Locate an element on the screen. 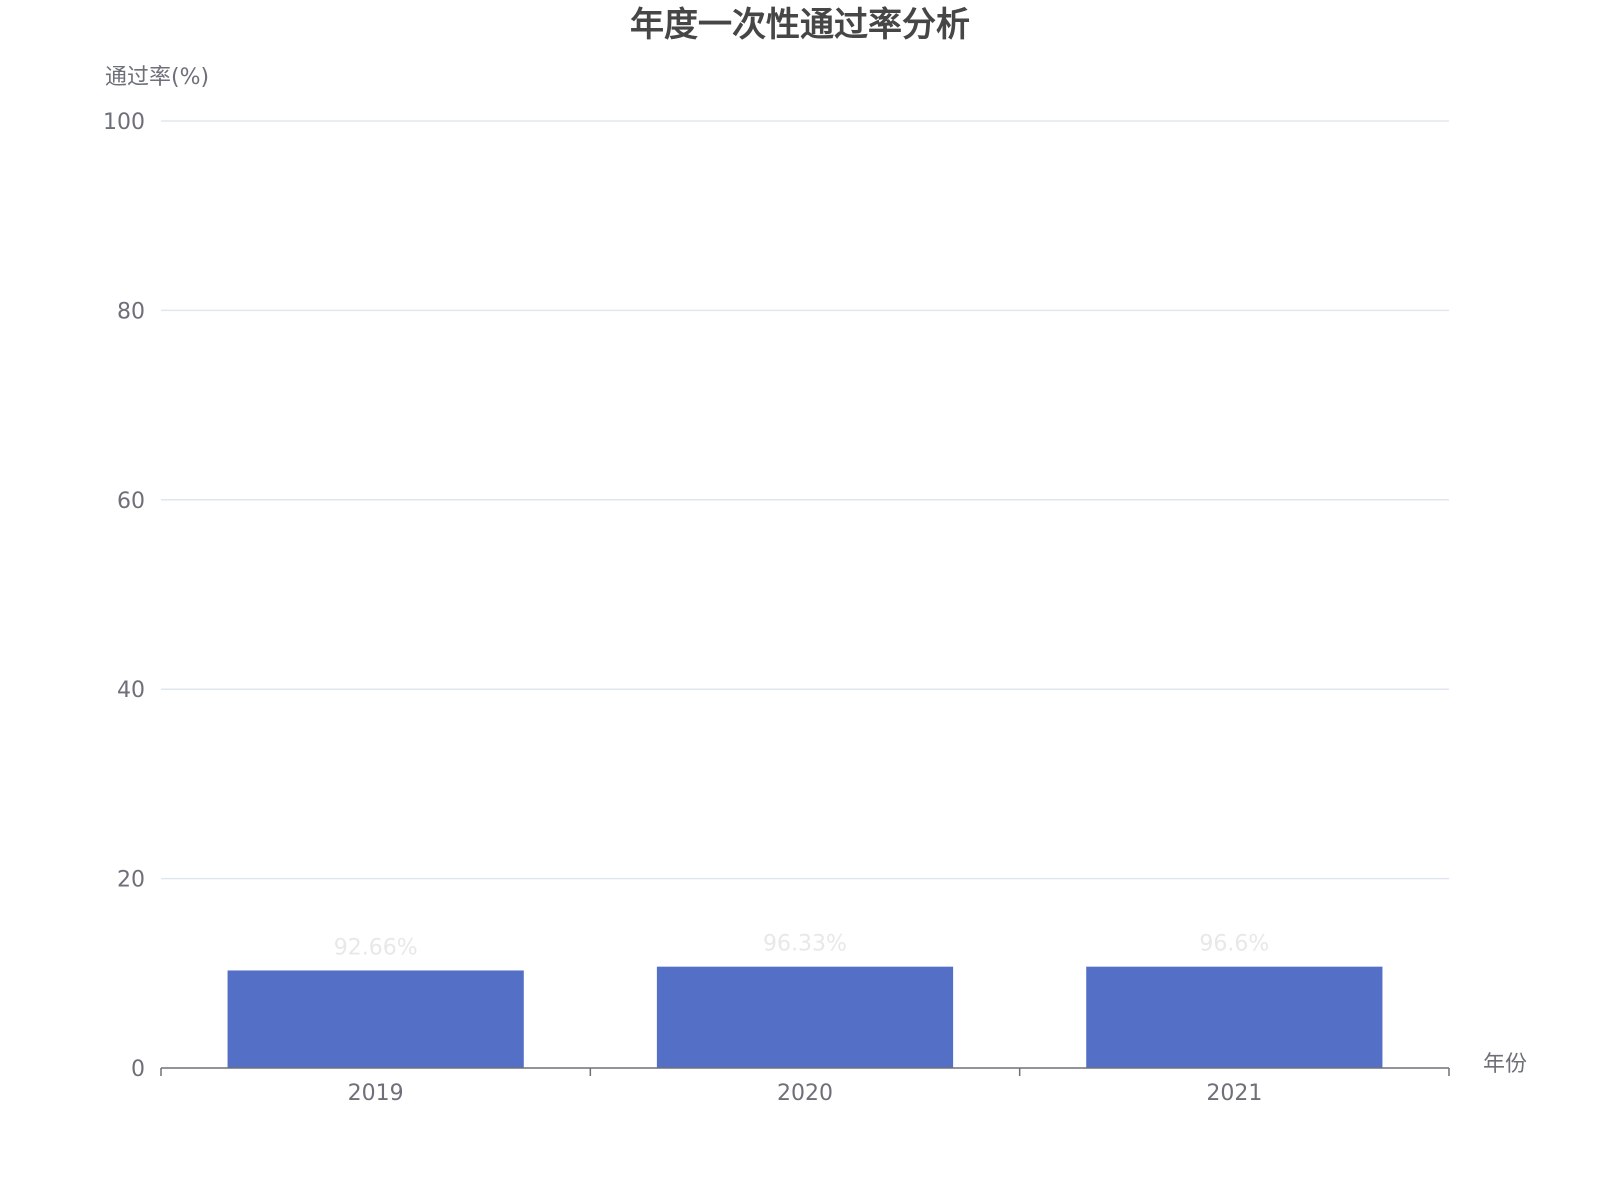 This screenshot has height=1204, width=1600. bar-2021 is located at coordinates (1234, 1017).